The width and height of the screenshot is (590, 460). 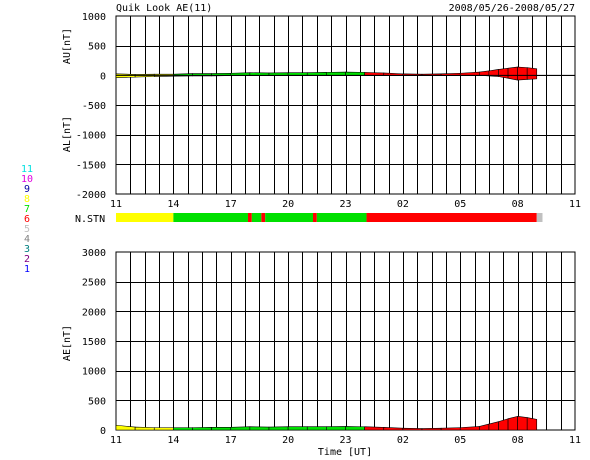 I want to click on y-tick-label: -500, so click(x=94, y=106).